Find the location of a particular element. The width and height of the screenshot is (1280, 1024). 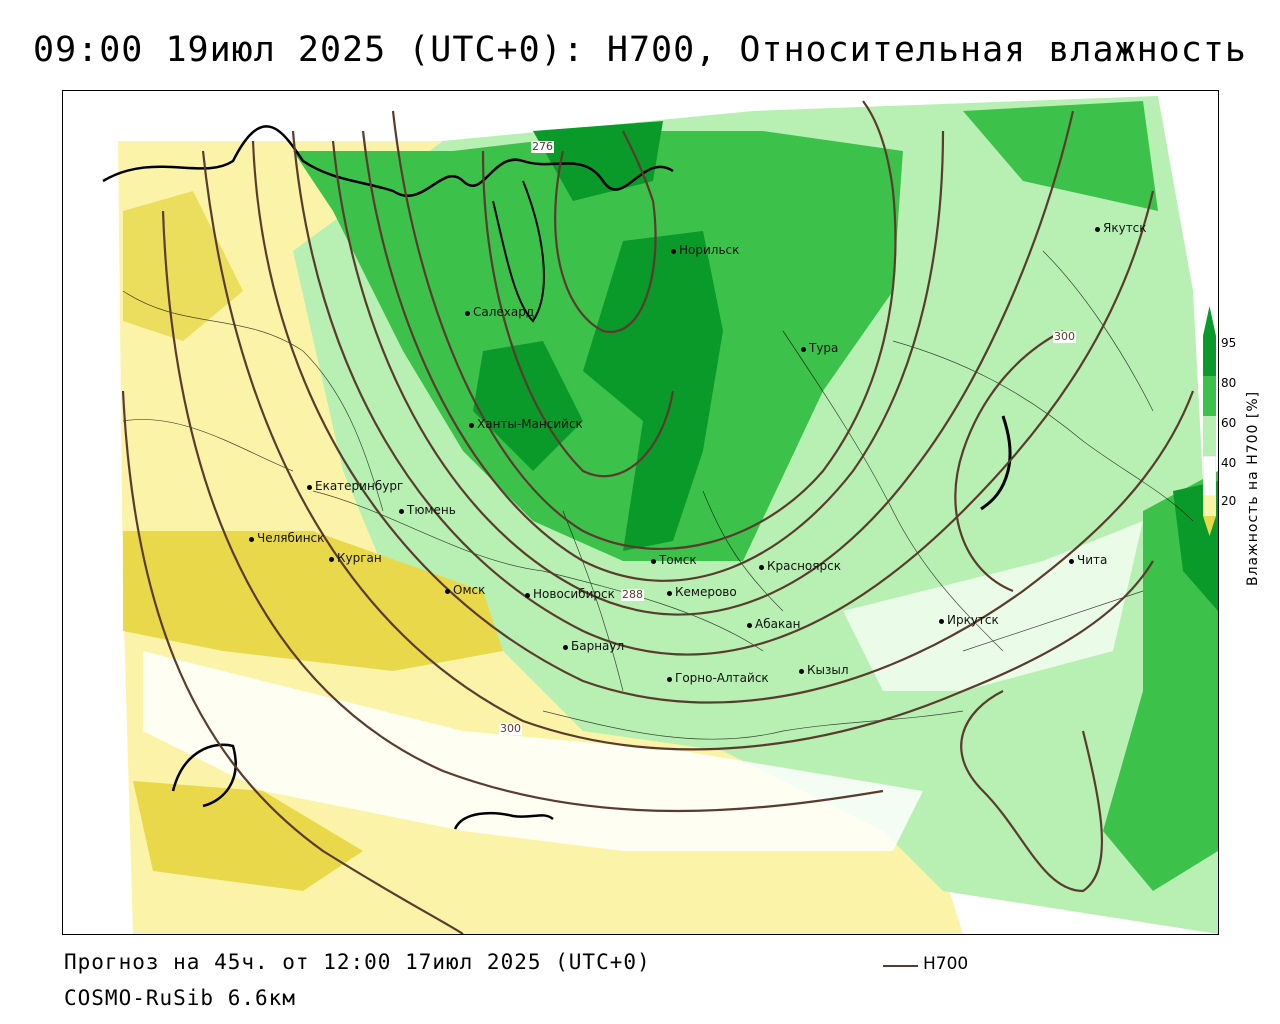

city-label-kemerovo: Кемерово is located at coordinates (702, 592).